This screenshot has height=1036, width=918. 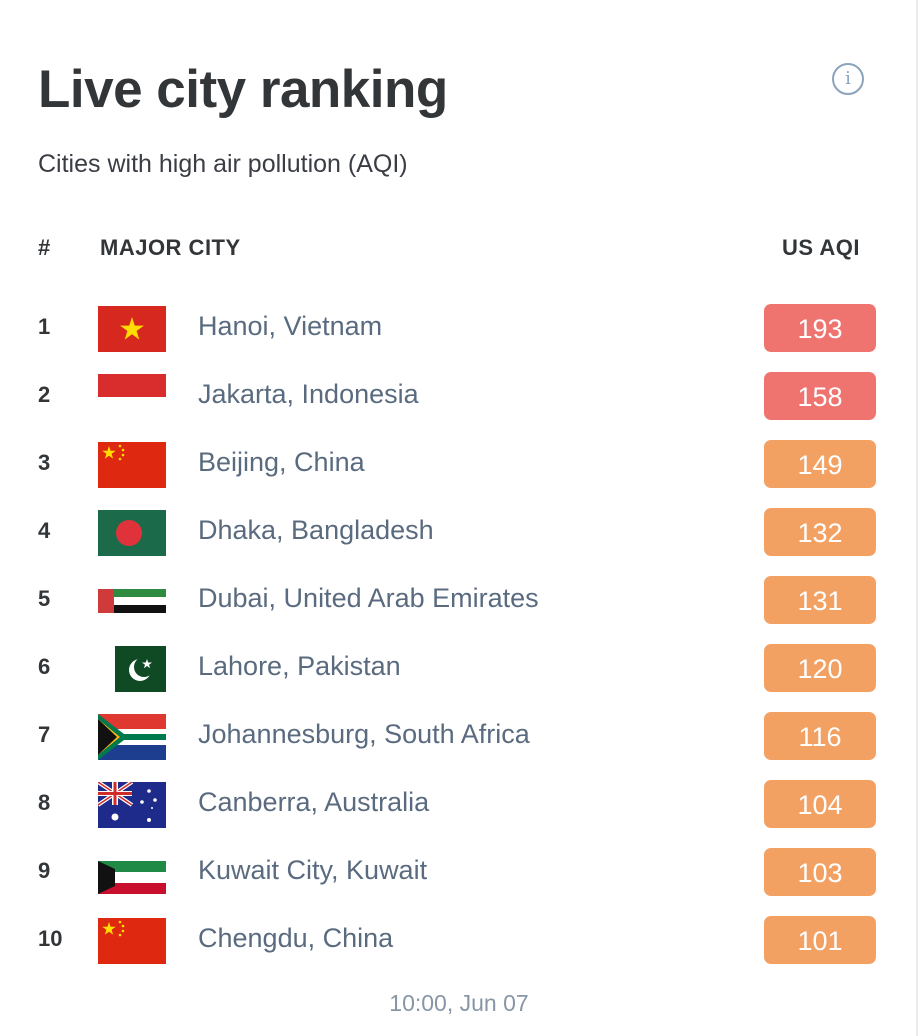 I want to click on ranking-row: 3 Beijing, China 149, so click(x=459, y=465).